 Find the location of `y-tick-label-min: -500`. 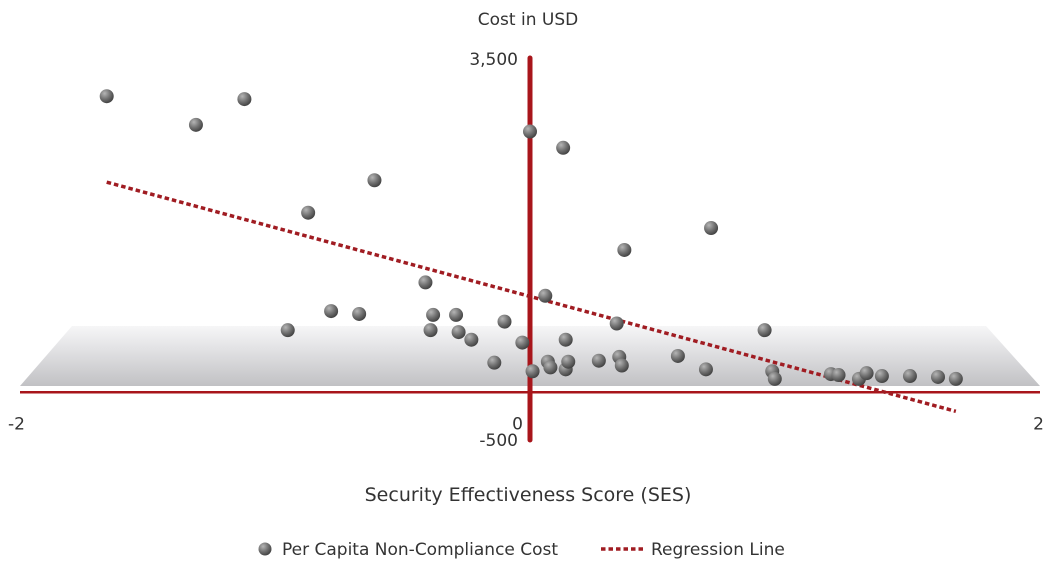

y-tick-label-min: -500 is located at coordinates (498, 441).